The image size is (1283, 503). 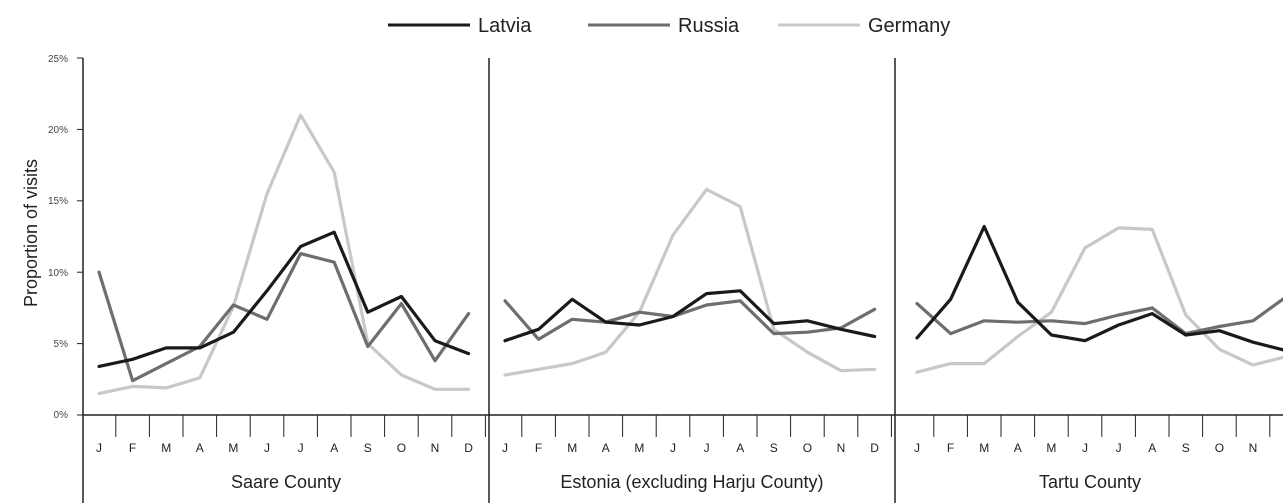 I want to click on month-label-p0-5: J, so click(x=267, y=448).